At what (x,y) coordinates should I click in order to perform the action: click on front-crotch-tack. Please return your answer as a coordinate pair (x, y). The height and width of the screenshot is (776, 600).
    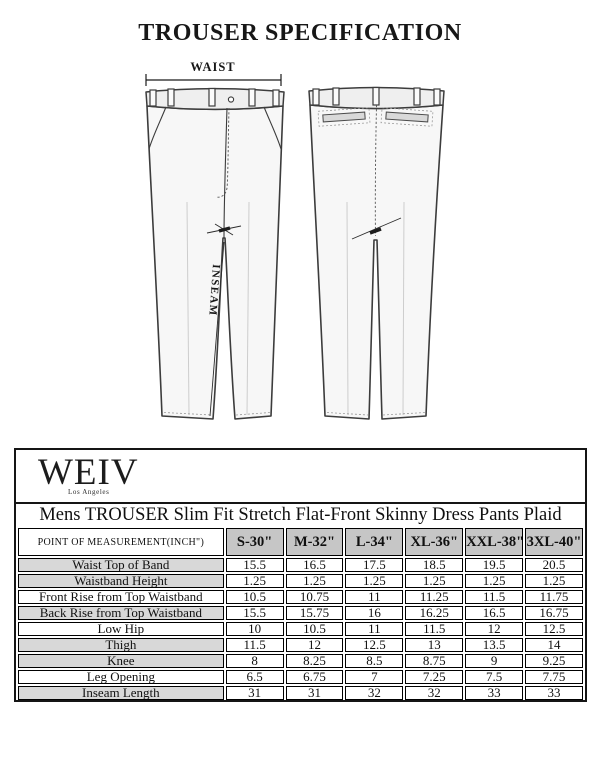
    Looking at the image, I should click on (224, 229).